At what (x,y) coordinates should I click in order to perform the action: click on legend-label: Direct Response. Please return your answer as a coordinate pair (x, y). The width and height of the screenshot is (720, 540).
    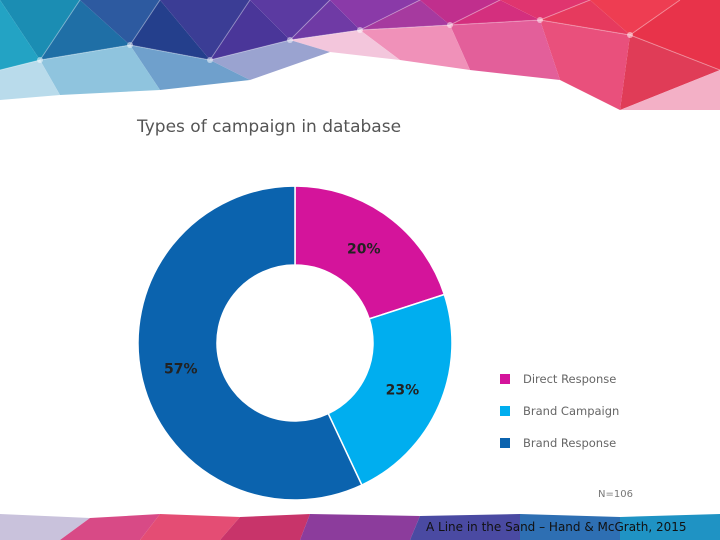
    Looking at the image, I should click on (569, 379).